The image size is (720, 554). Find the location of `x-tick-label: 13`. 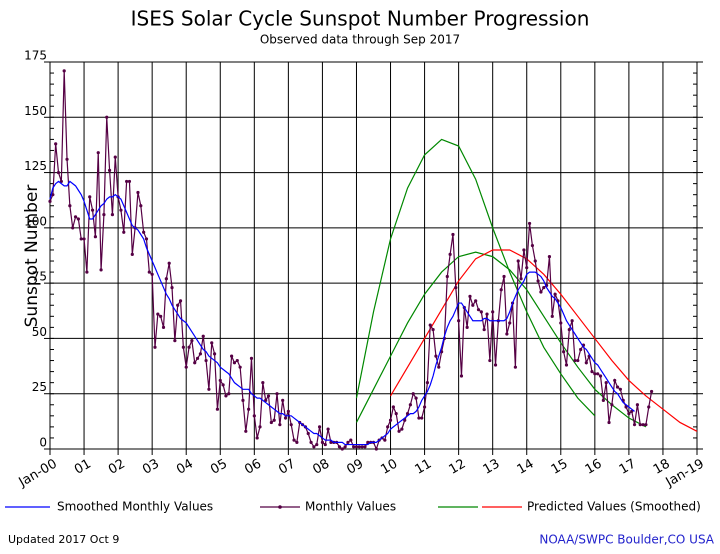

x-tick-label: 13 is located at coordinates (492, 467).